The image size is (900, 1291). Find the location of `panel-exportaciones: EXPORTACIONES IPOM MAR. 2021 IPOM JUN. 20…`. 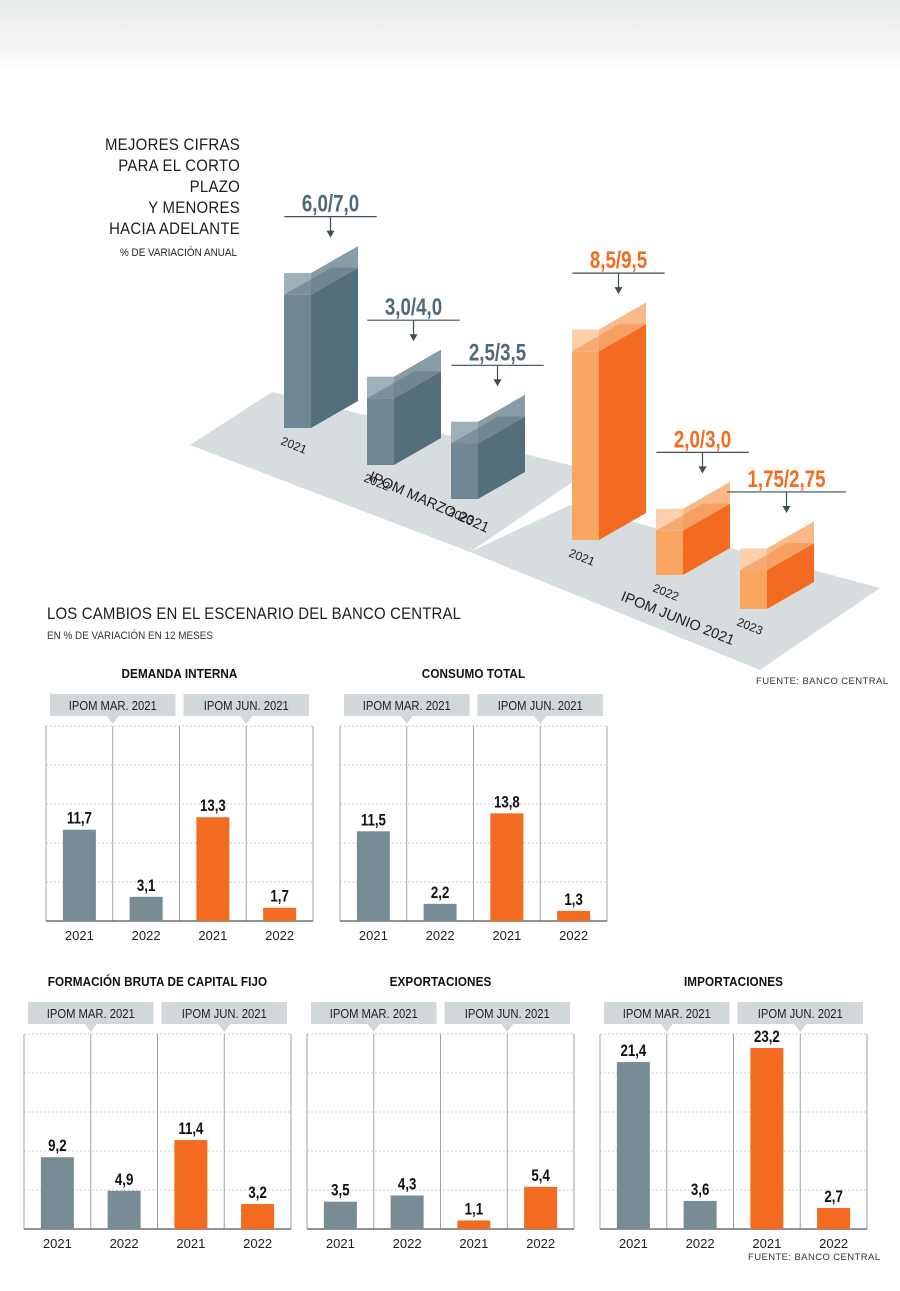

panel-exportaciones: EXPORTACIONES IPOM MAR. 2021 IPOM JUN. 20… is located at coordinates (440, 1114).